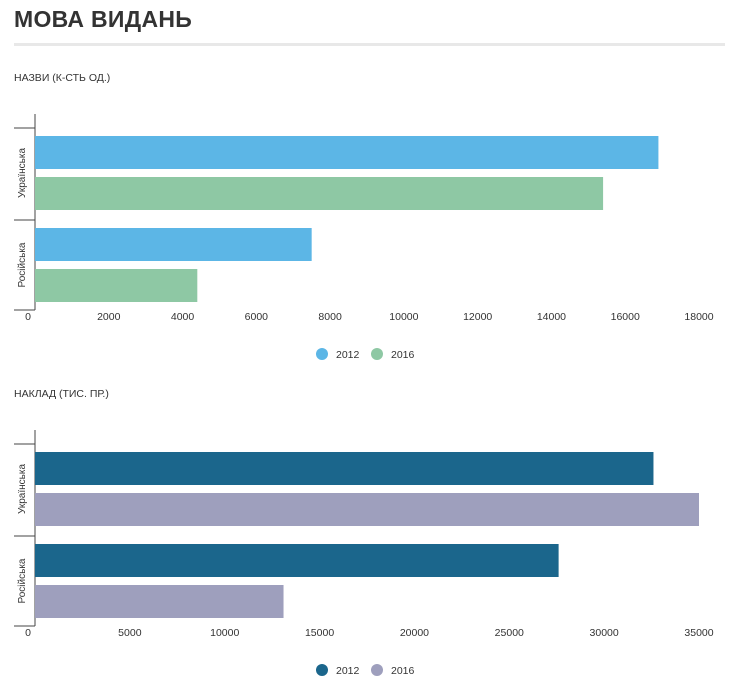  I want to click on x-tick-label: 15000, so click(319, 633).